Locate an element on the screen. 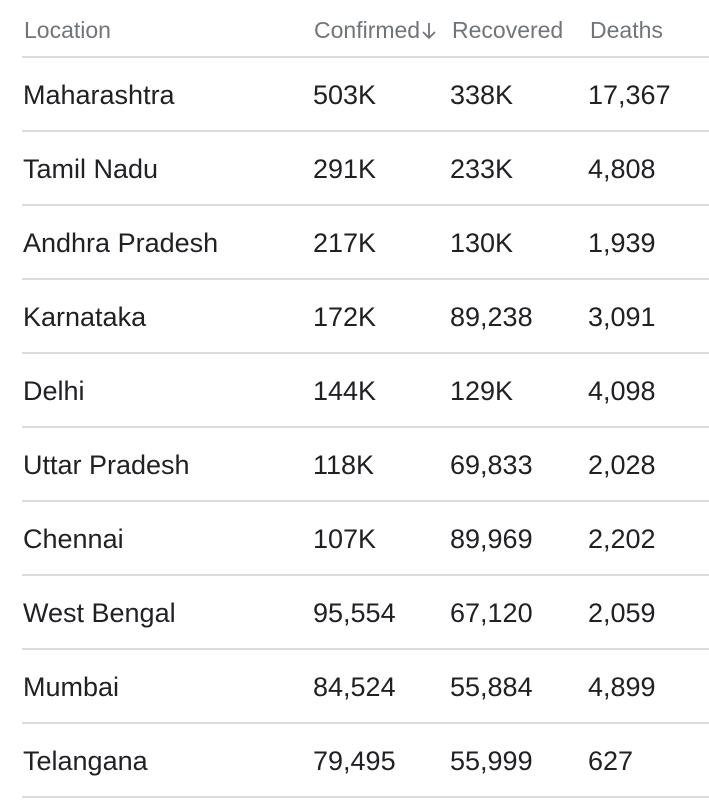 This screenshot has width=709, height=803. table-row: Telangana 79,495 55,999 627 is located at coordinates (365, 761).